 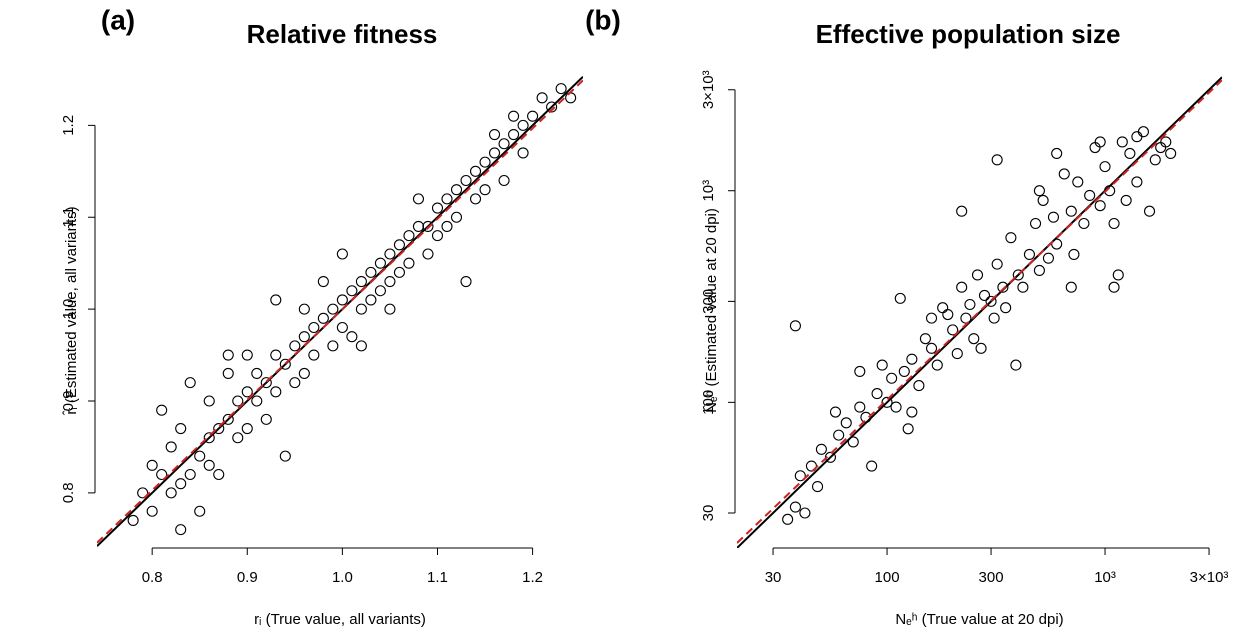 I want to click on y-tick-label: 30, so click(x=708, y=513).